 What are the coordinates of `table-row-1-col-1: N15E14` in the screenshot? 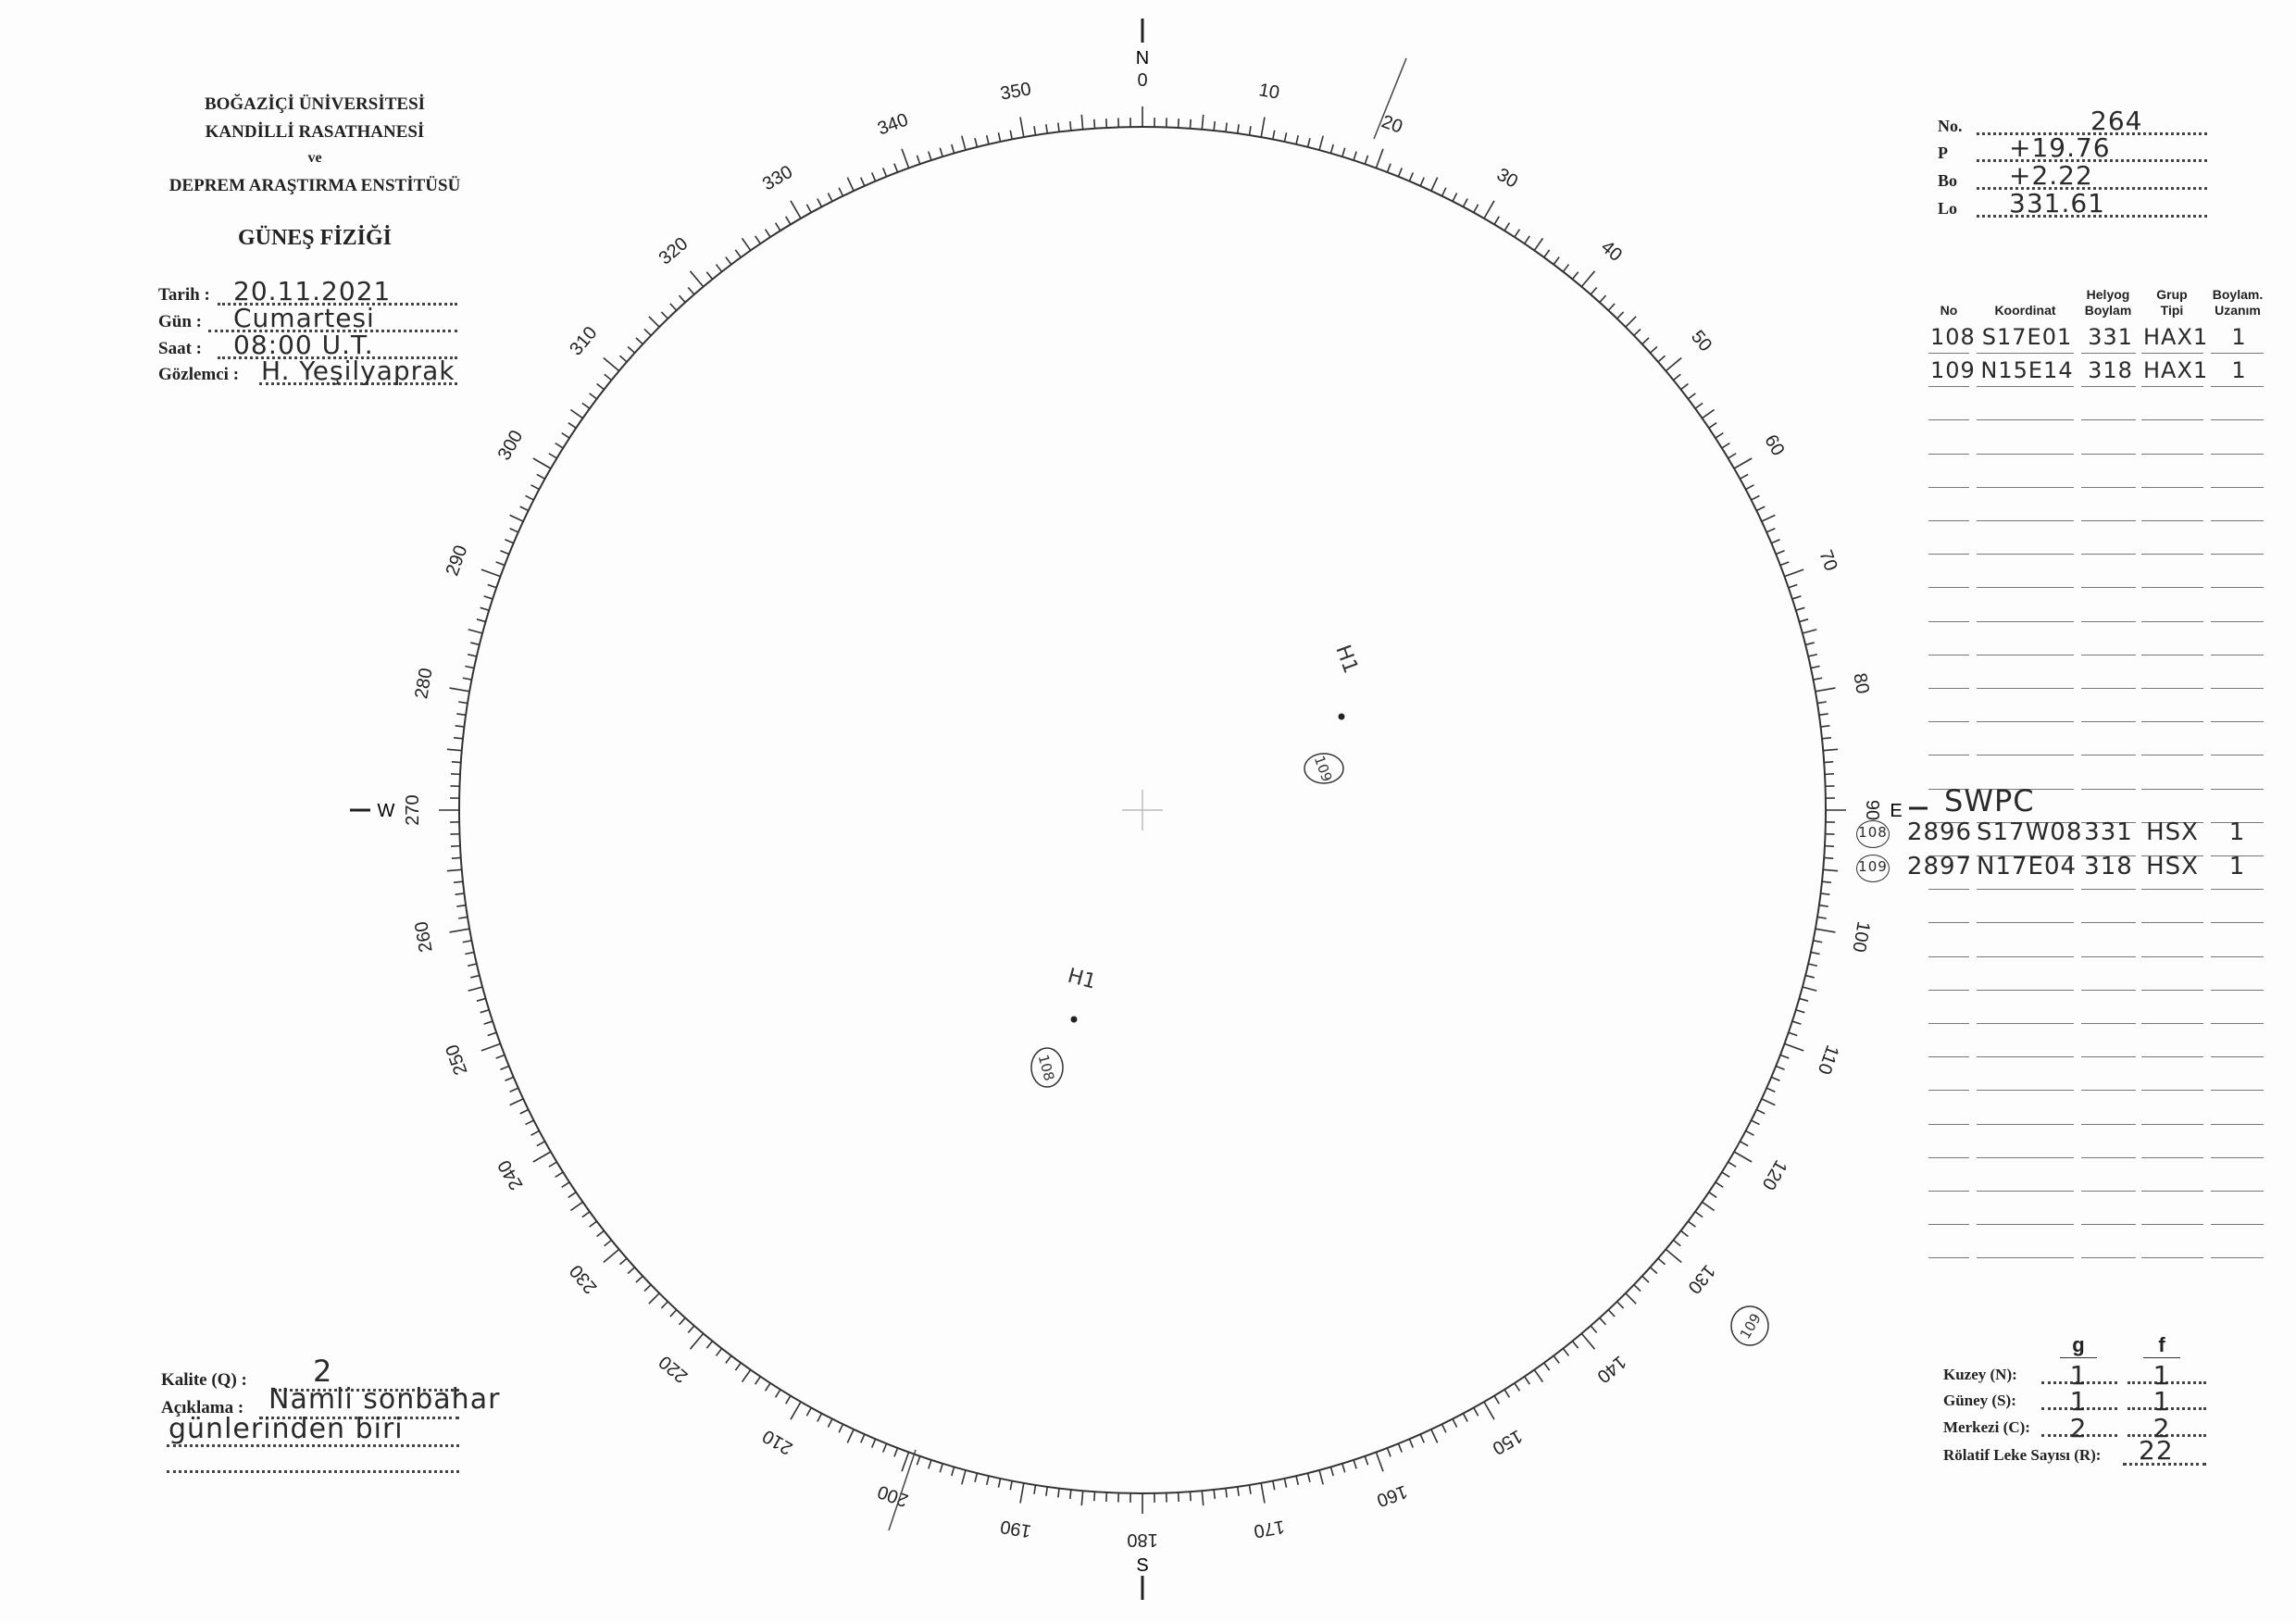 It's located at (2027, 370).